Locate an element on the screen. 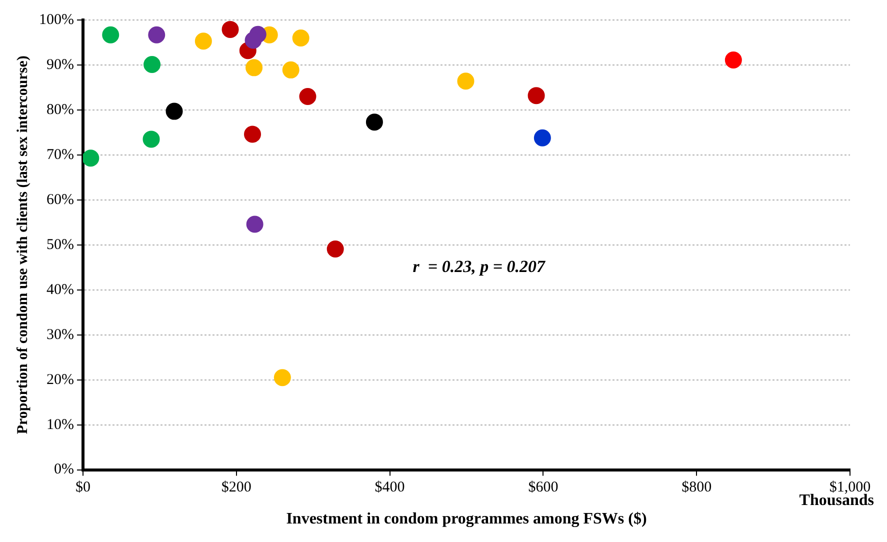 Image resolution: width=887 pixels, height=542 pixels. y-tick-label: 50% is located at coordinates (60, 244).